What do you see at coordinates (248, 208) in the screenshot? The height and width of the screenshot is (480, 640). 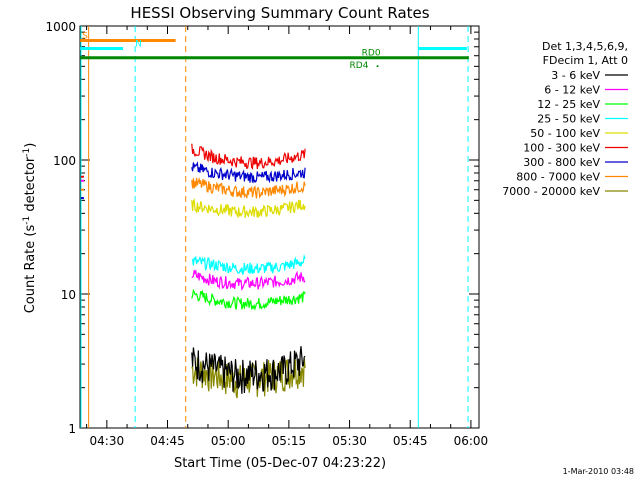 I see `series-line-50-100-kev` at bounding box center [248, 208].